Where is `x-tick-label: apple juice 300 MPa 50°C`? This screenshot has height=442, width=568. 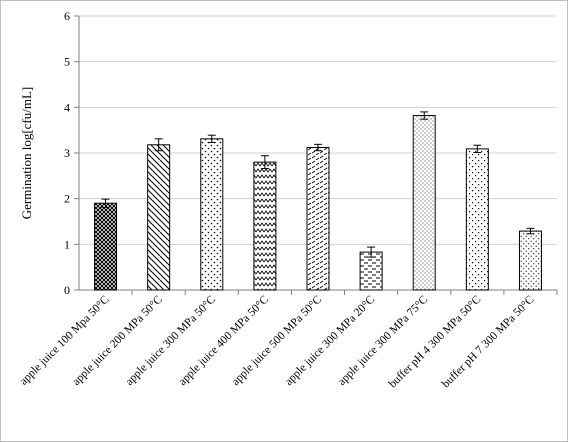 x-tick-label: apple juice 300 MPa 50°C is located at coordinates (171, 340).